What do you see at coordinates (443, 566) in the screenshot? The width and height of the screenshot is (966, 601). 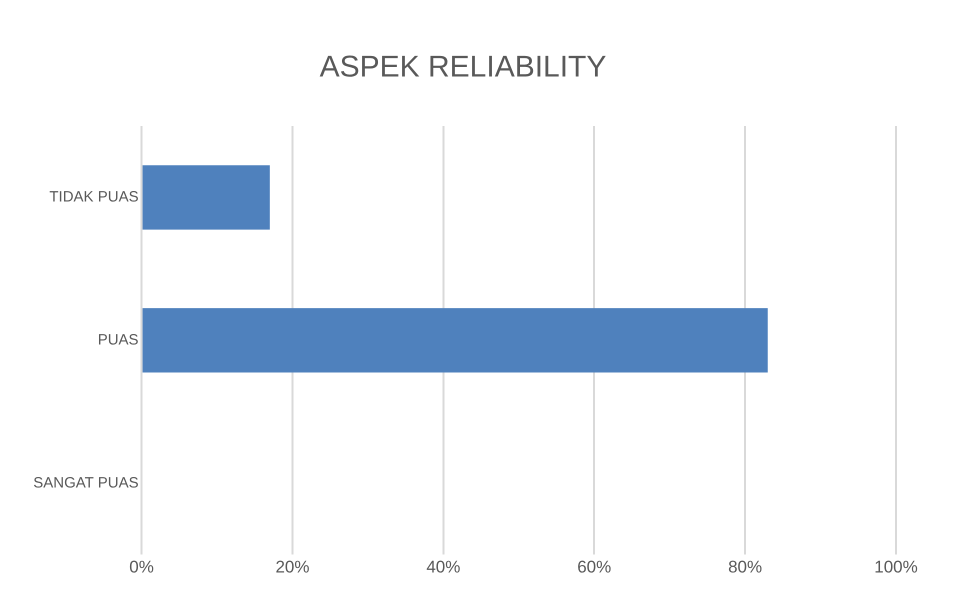 I see `x-tick-label: 40%` at bounding box center [443, 566].